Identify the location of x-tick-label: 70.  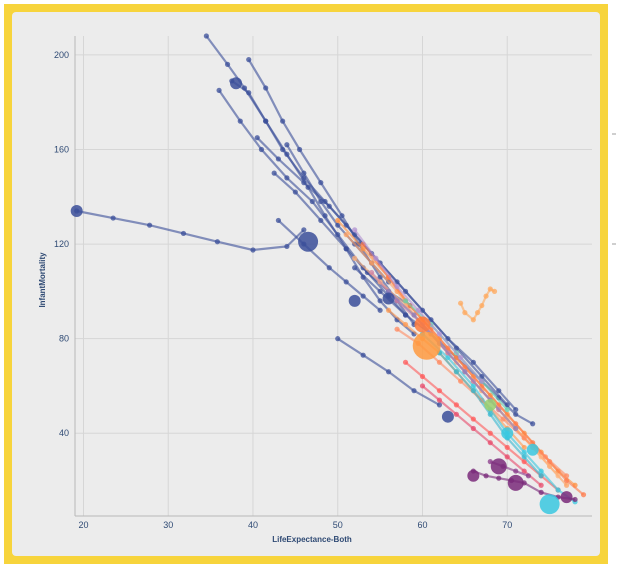
(507, 525).